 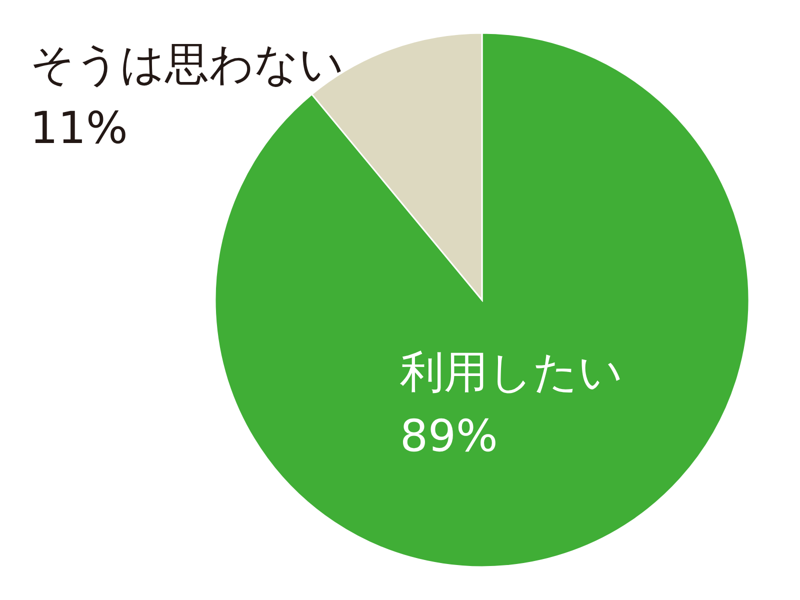 I want to click on data-label: 89%, so click(x=449, y=436).